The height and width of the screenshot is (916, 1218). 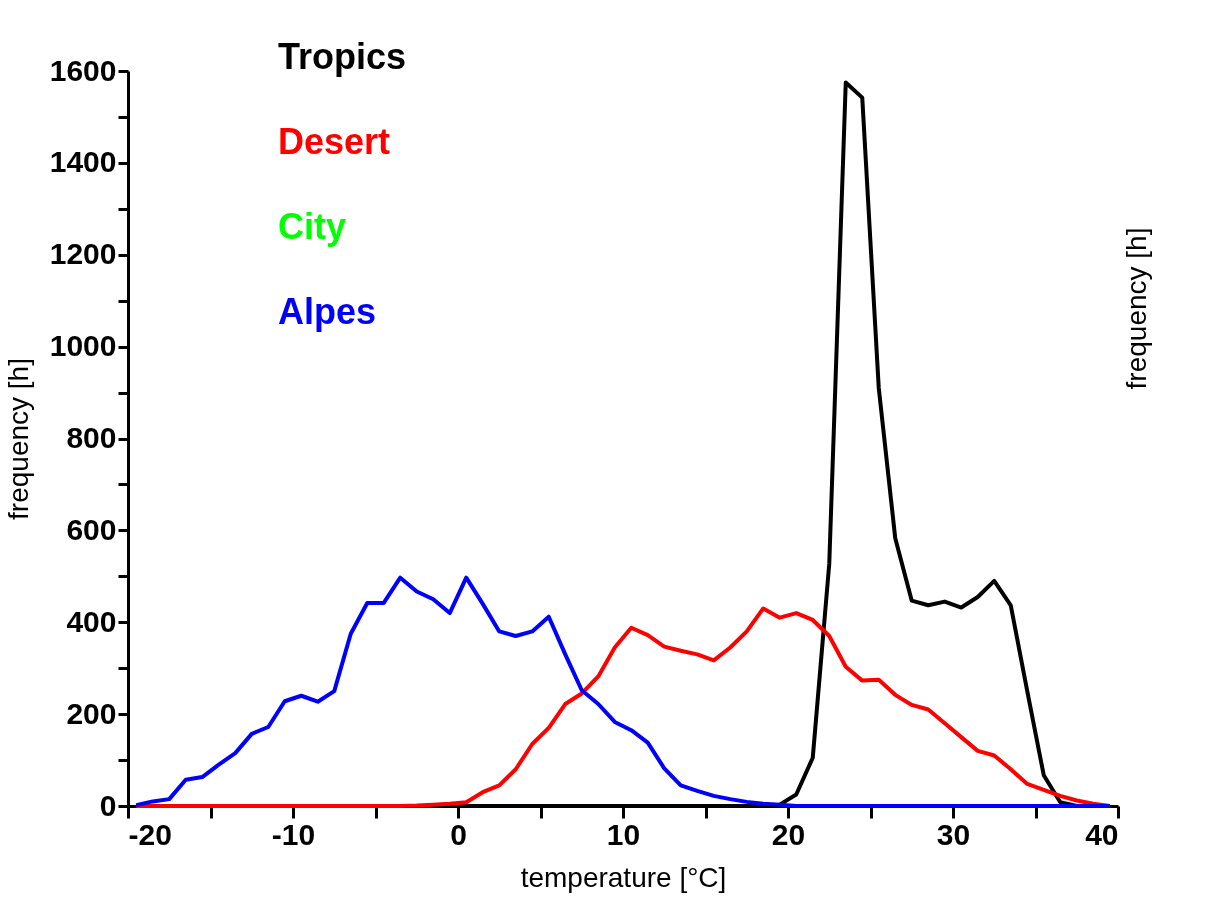 What do you see at coordinates (91, 437) in the screenshot?
I see `y-tick-label: 800` at bounding box center [91, 437].